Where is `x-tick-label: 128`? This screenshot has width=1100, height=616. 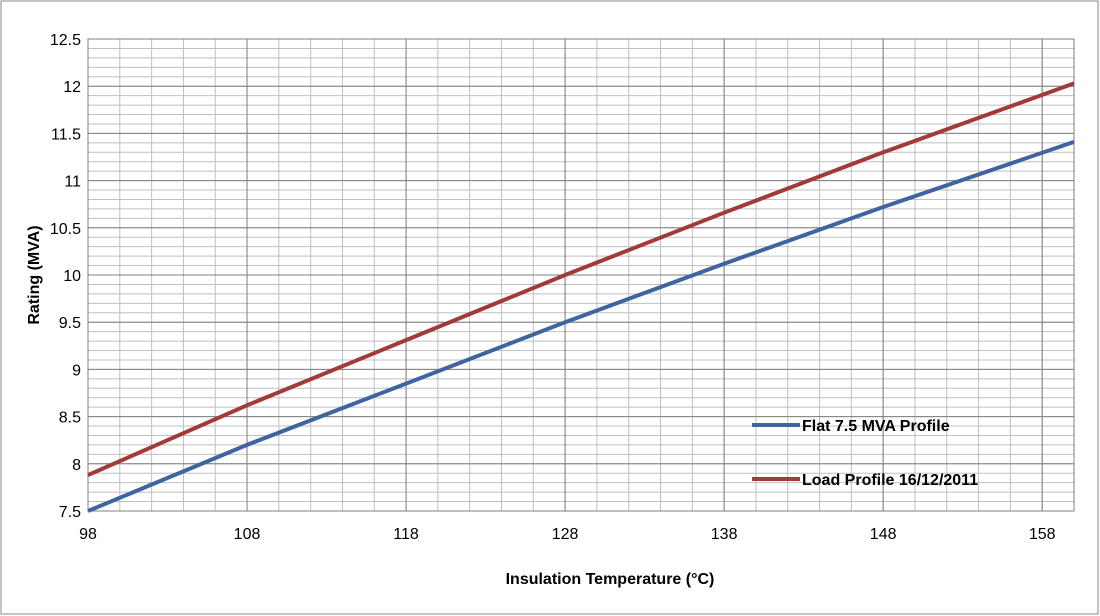 x-tick-label: 128 is located at coordinates (565, 534).